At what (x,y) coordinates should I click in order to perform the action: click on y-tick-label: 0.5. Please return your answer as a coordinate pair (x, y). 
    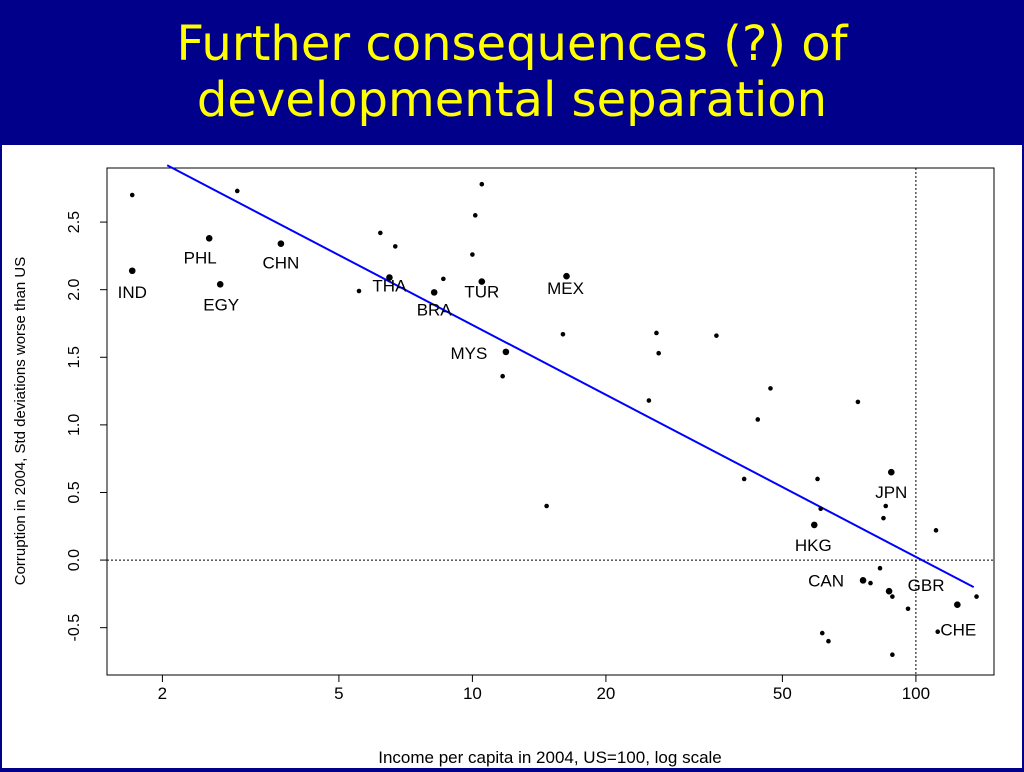
    Looking at the image, I should click on (74, 492).